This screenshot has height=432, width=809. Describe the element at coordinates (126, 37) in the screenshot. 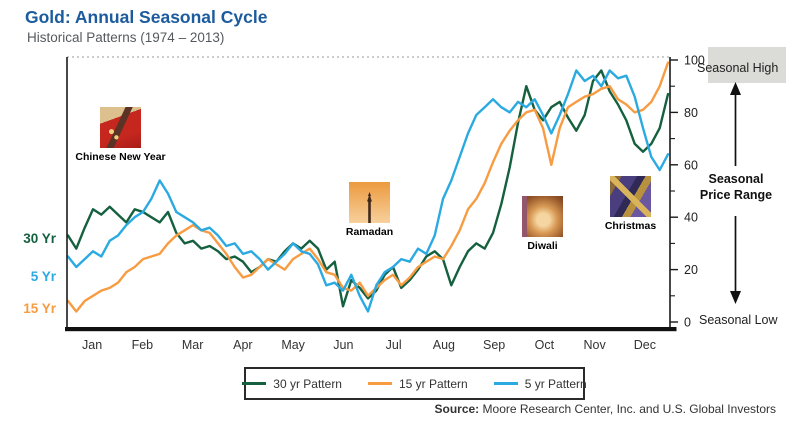

I see `page-subtitle: Historical Patterns (1974 – 2013)` at that location.